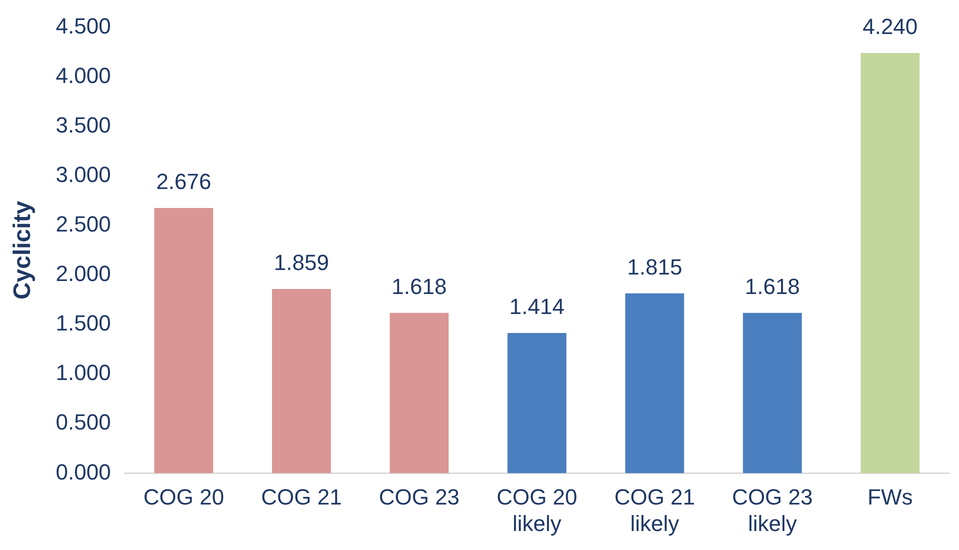  What do you see at coordinates (654, 267) in the screenshot?
I see `data-label: 1.815` at bounding box center [654, 267].